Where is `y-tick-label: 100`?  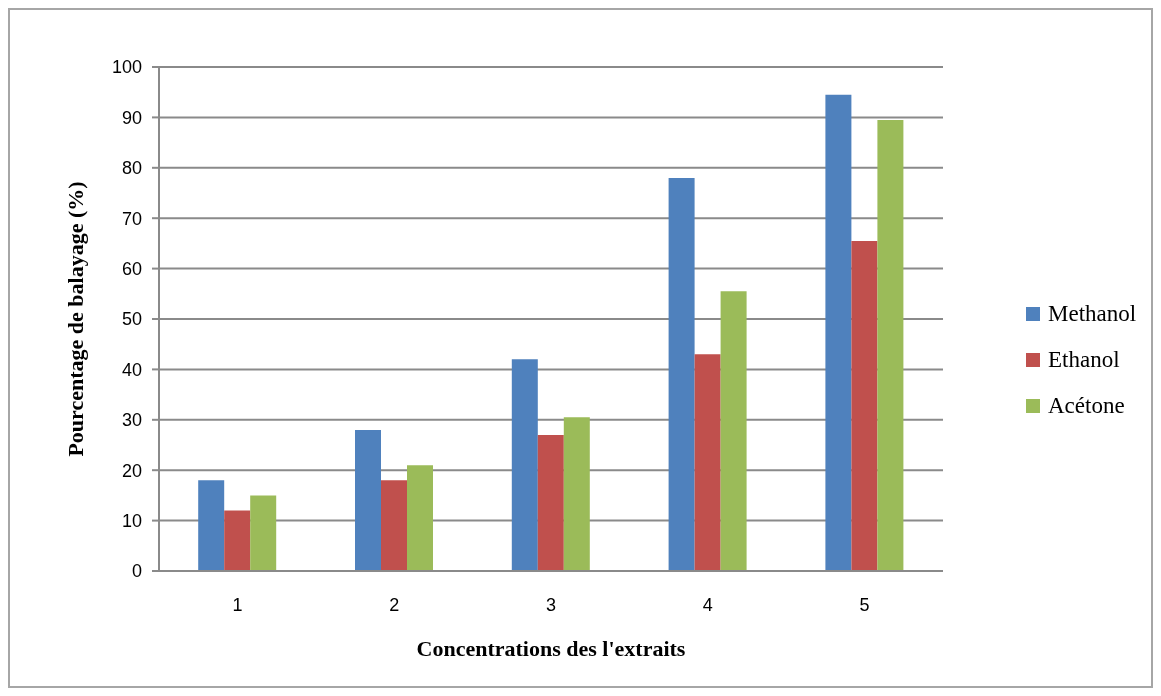 y-tick-label: 100 is located at coordinates (126, 67).